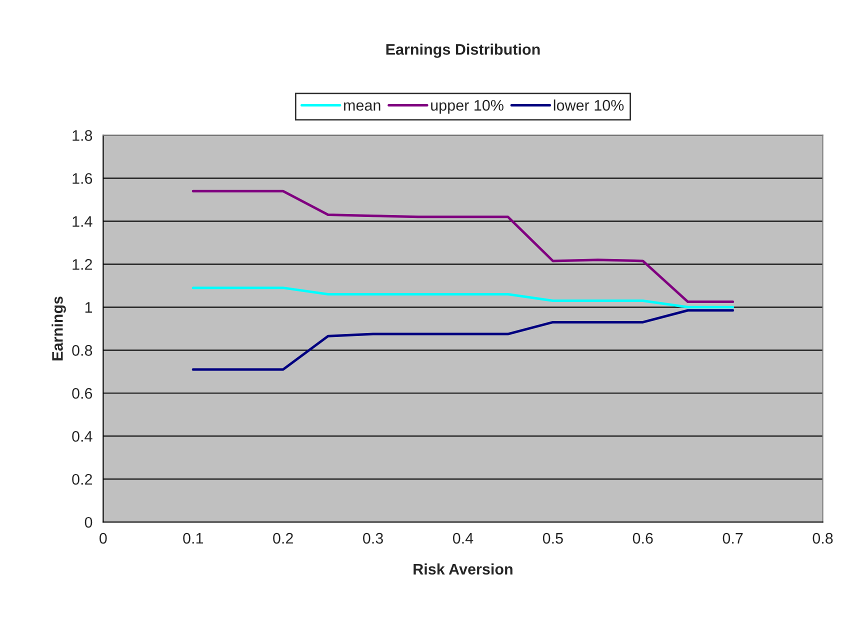  Describe the element at coordinates (59, 328) in the screenshot. I see `y-axis-title: Earnings` at that location.